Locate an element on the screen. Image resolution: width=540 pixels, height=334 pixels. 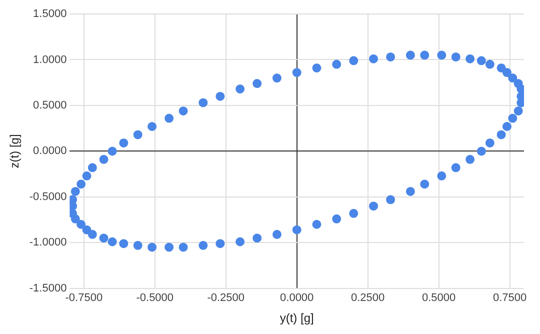
y-tick-label: -0.5000 is located at coordinates (48, 196).